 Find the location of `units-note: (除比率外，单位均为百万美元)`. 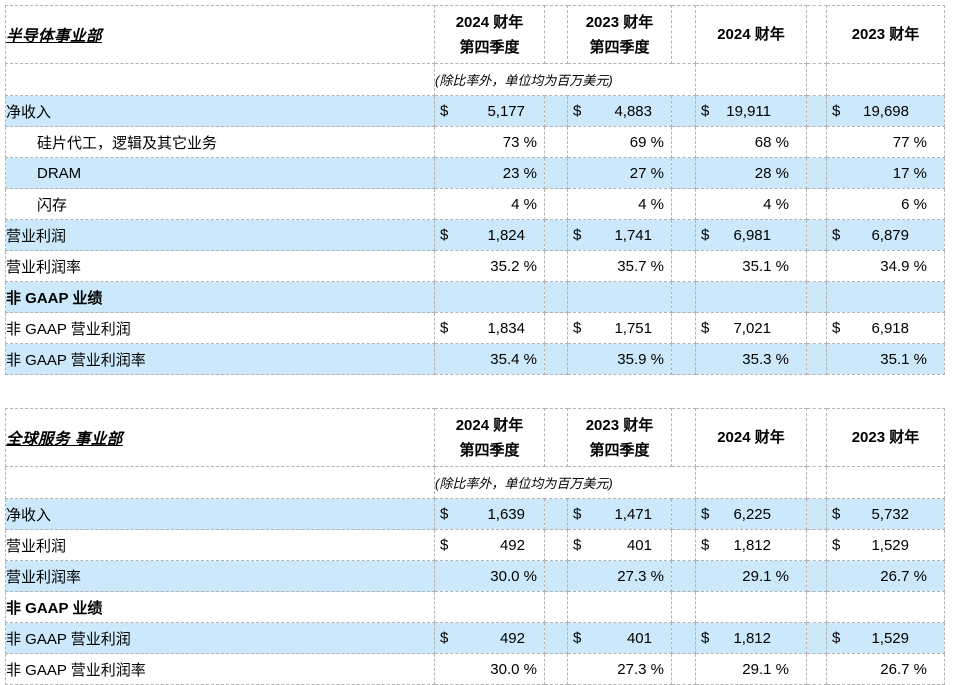

units-note: (除比率外，单位均为百万美元) is located at coordinates (565, 482).